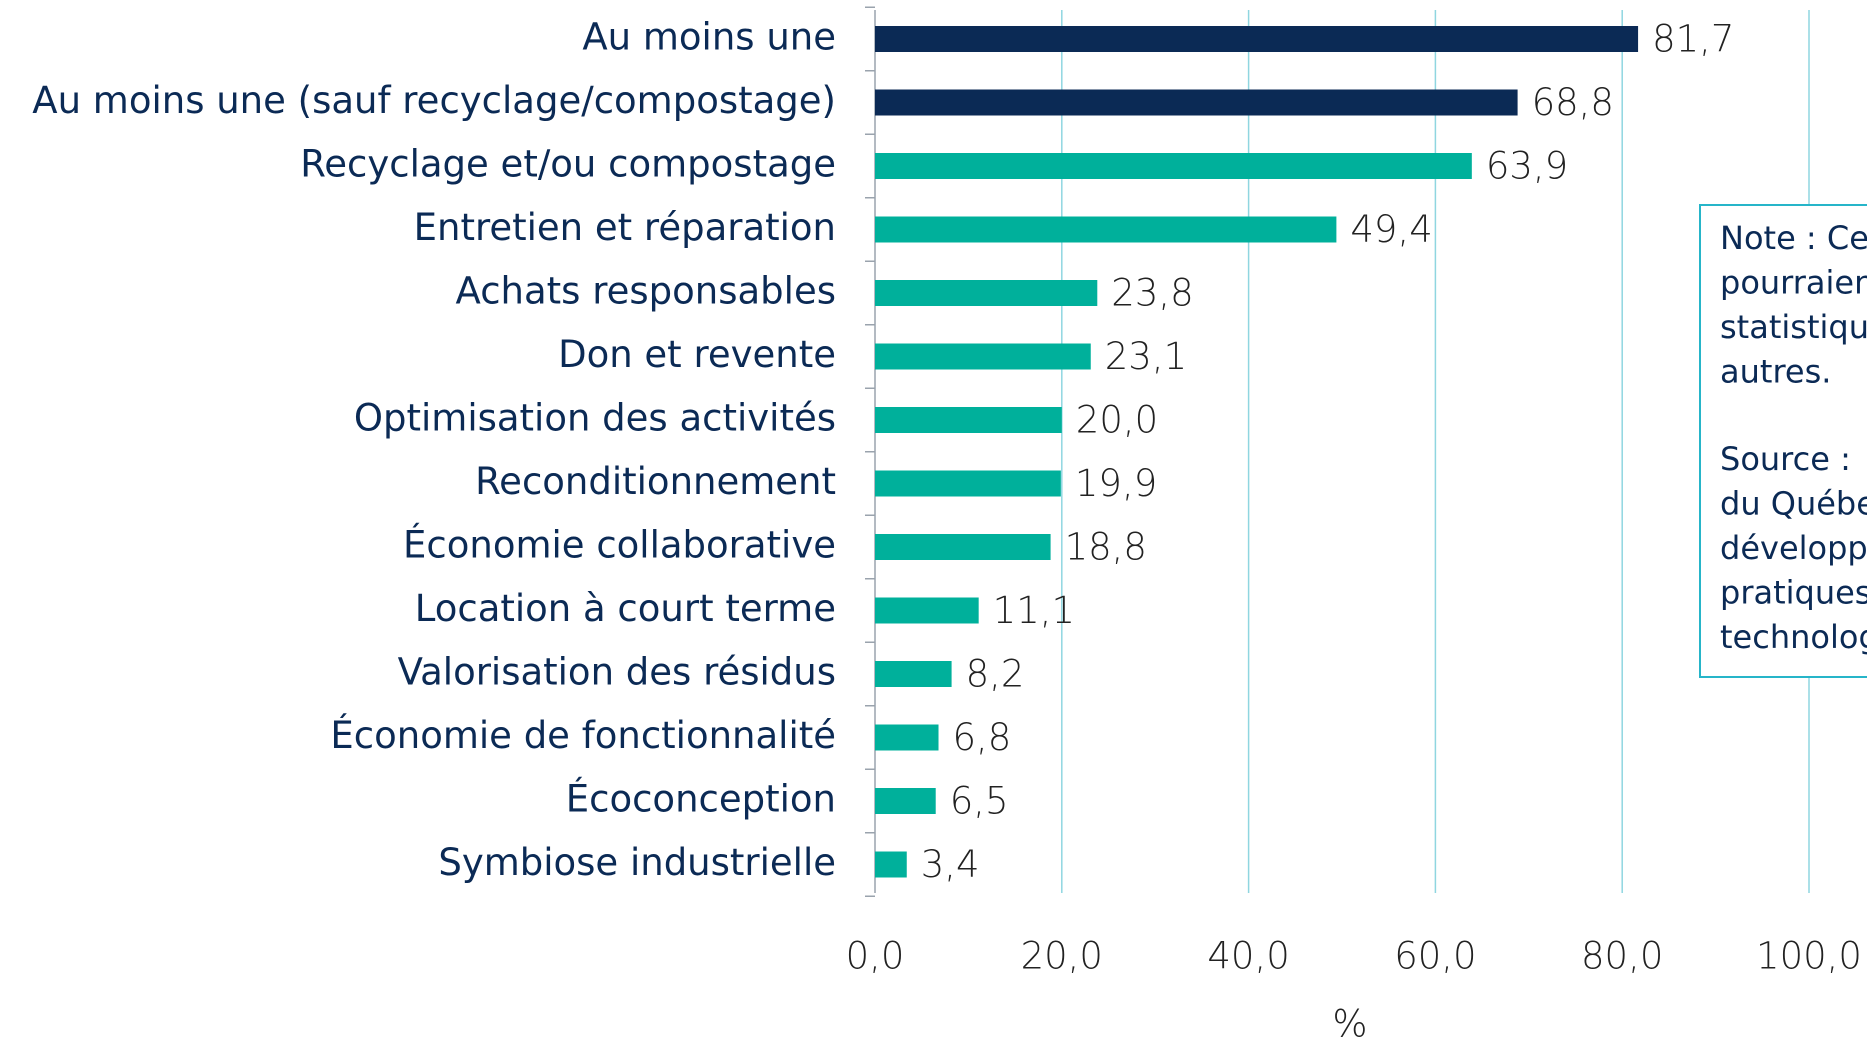 The height and width of the screenshot is (1042, 1867). Describe the element at coordinates (995, 674) in the screenshot. I see `value-label: 8,2` at that location.